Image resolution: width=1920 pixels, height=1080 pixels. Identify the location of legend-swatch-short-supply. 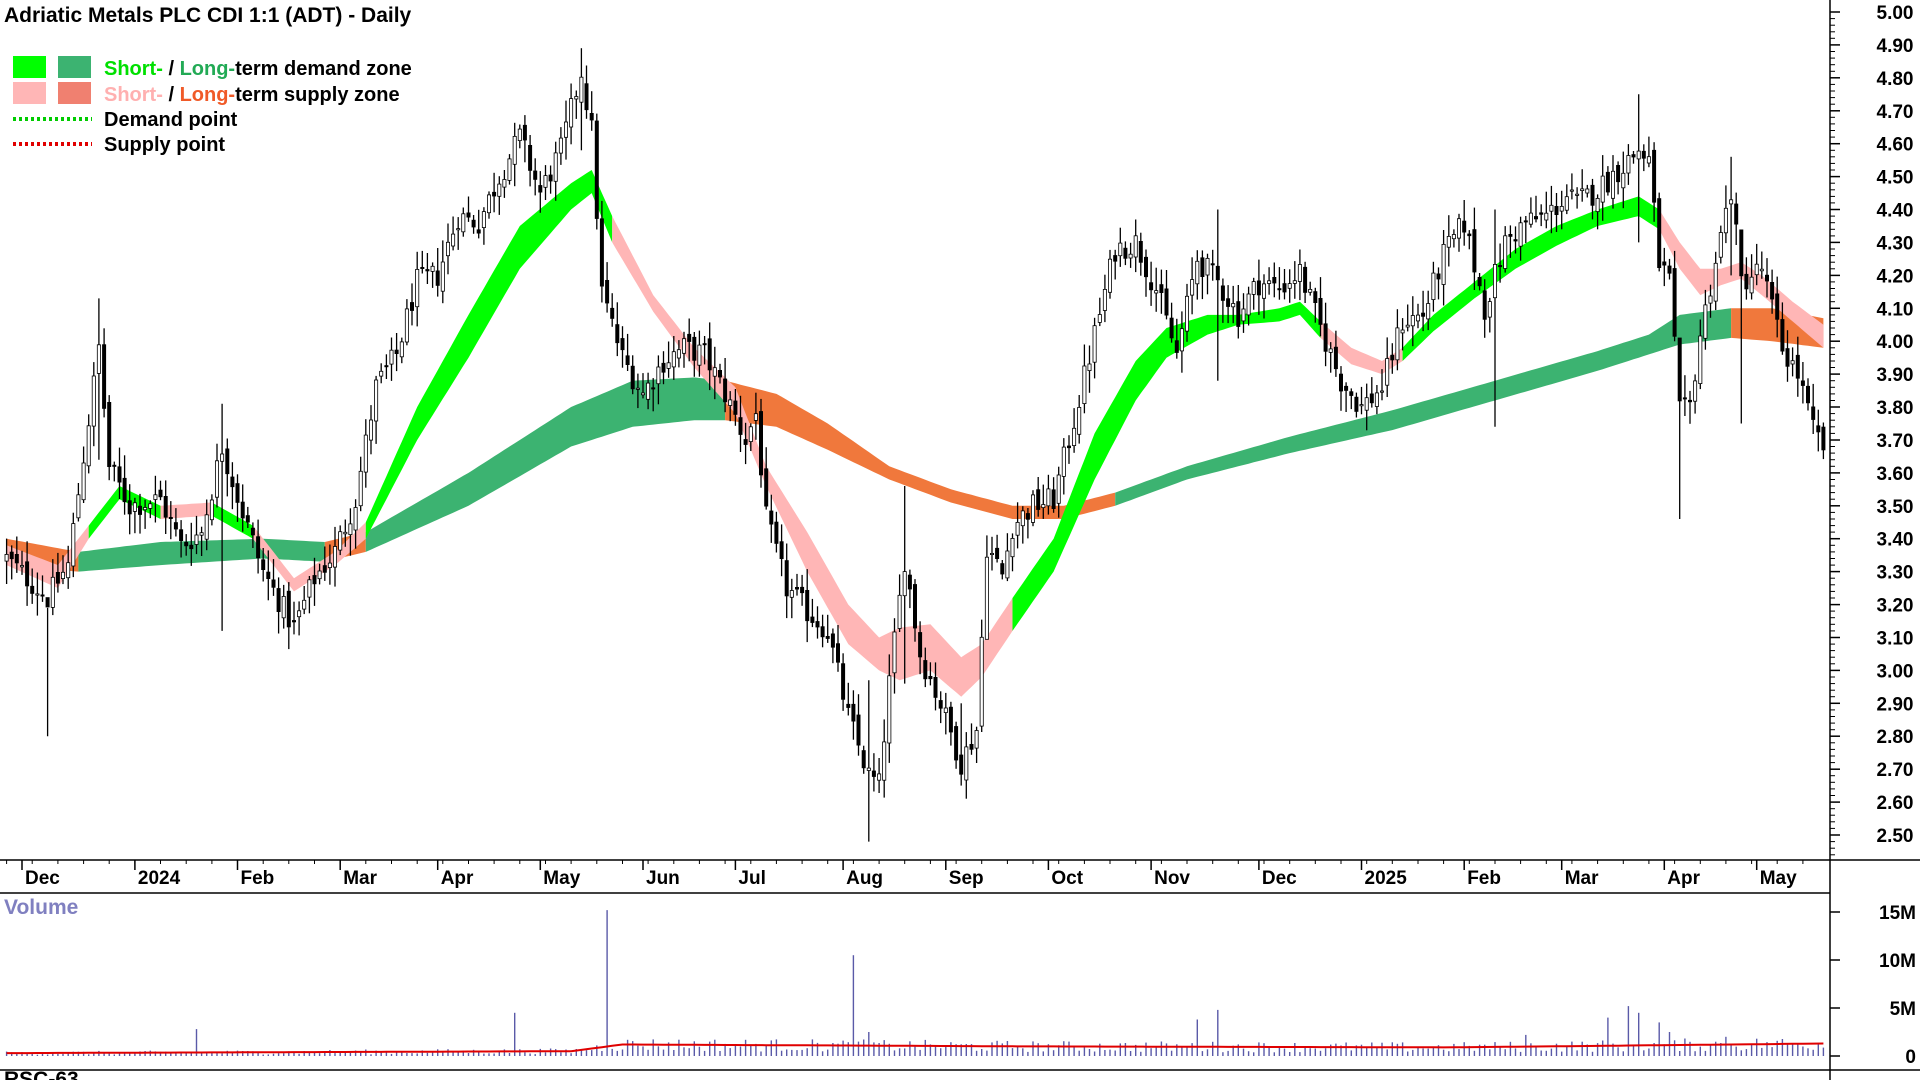
(29, 93).